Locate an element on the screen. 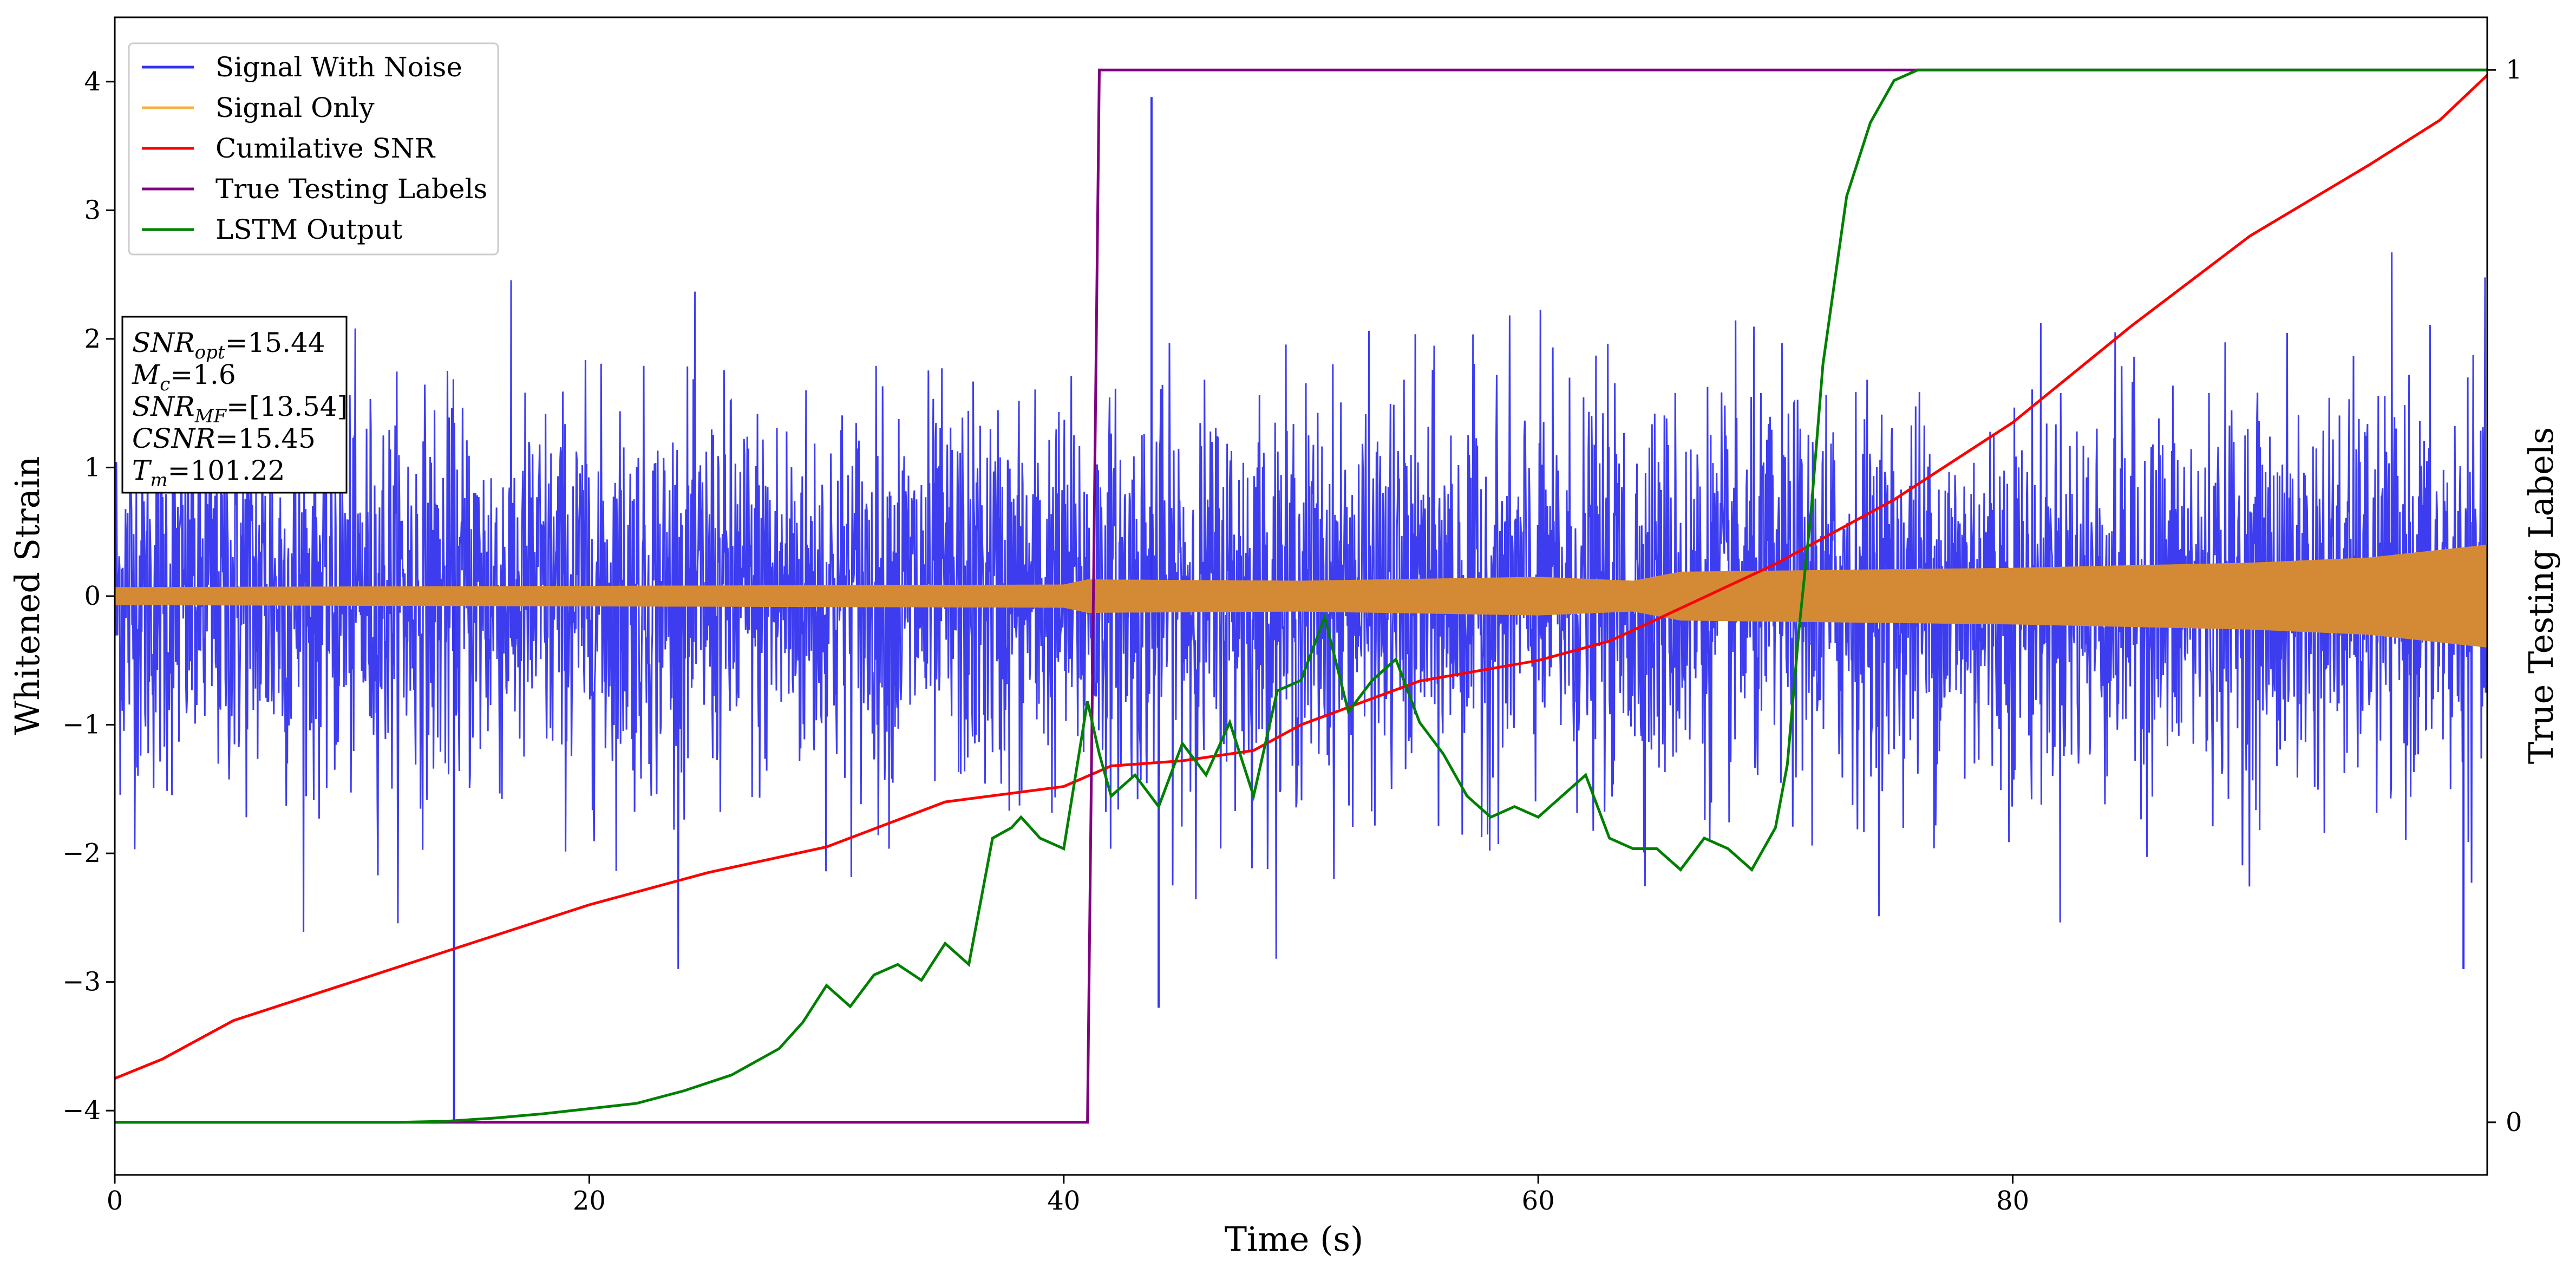 This screenshot has width=2576, height=1274. y-right-tick-label: 1 is located at coordinates (2514, 70).